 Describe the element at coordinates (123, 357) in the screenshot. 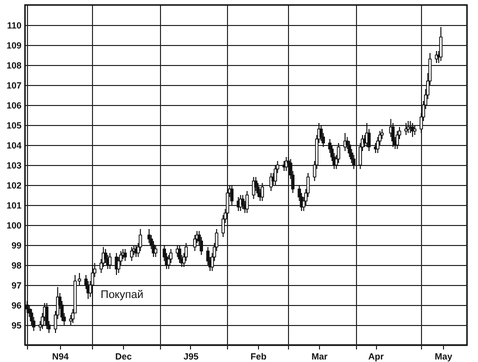

I see `x-tick-label: Dec` at that location.